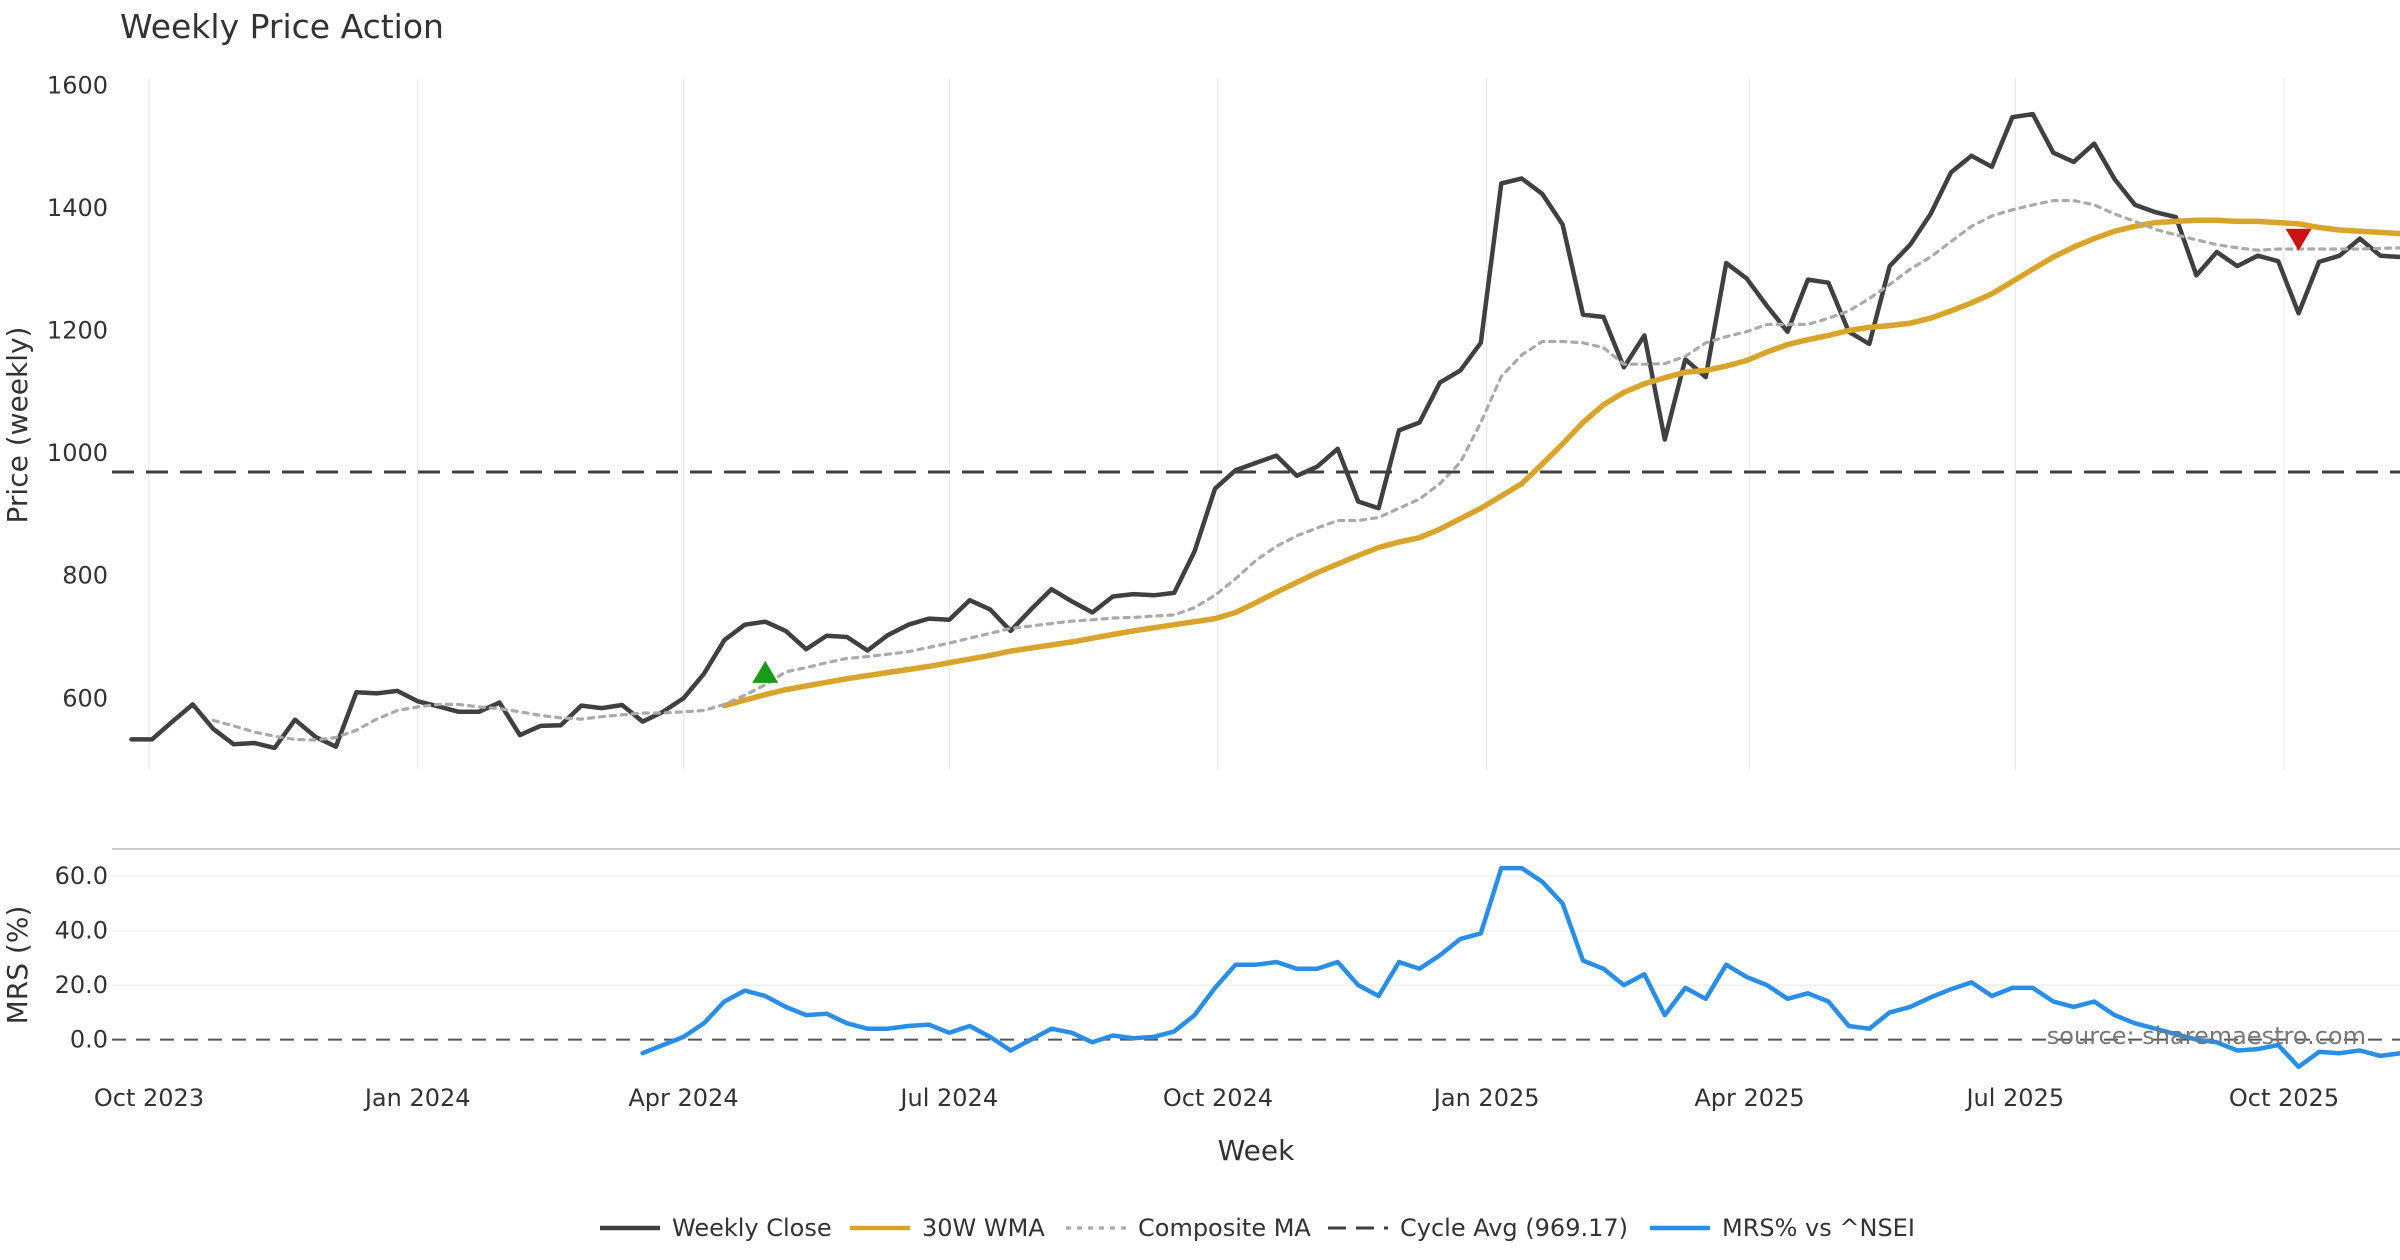 This screenshot has width=2400, height=1260. I want to click on legend-item: MRS% vs ^NSEI, so click(1782, 1228).